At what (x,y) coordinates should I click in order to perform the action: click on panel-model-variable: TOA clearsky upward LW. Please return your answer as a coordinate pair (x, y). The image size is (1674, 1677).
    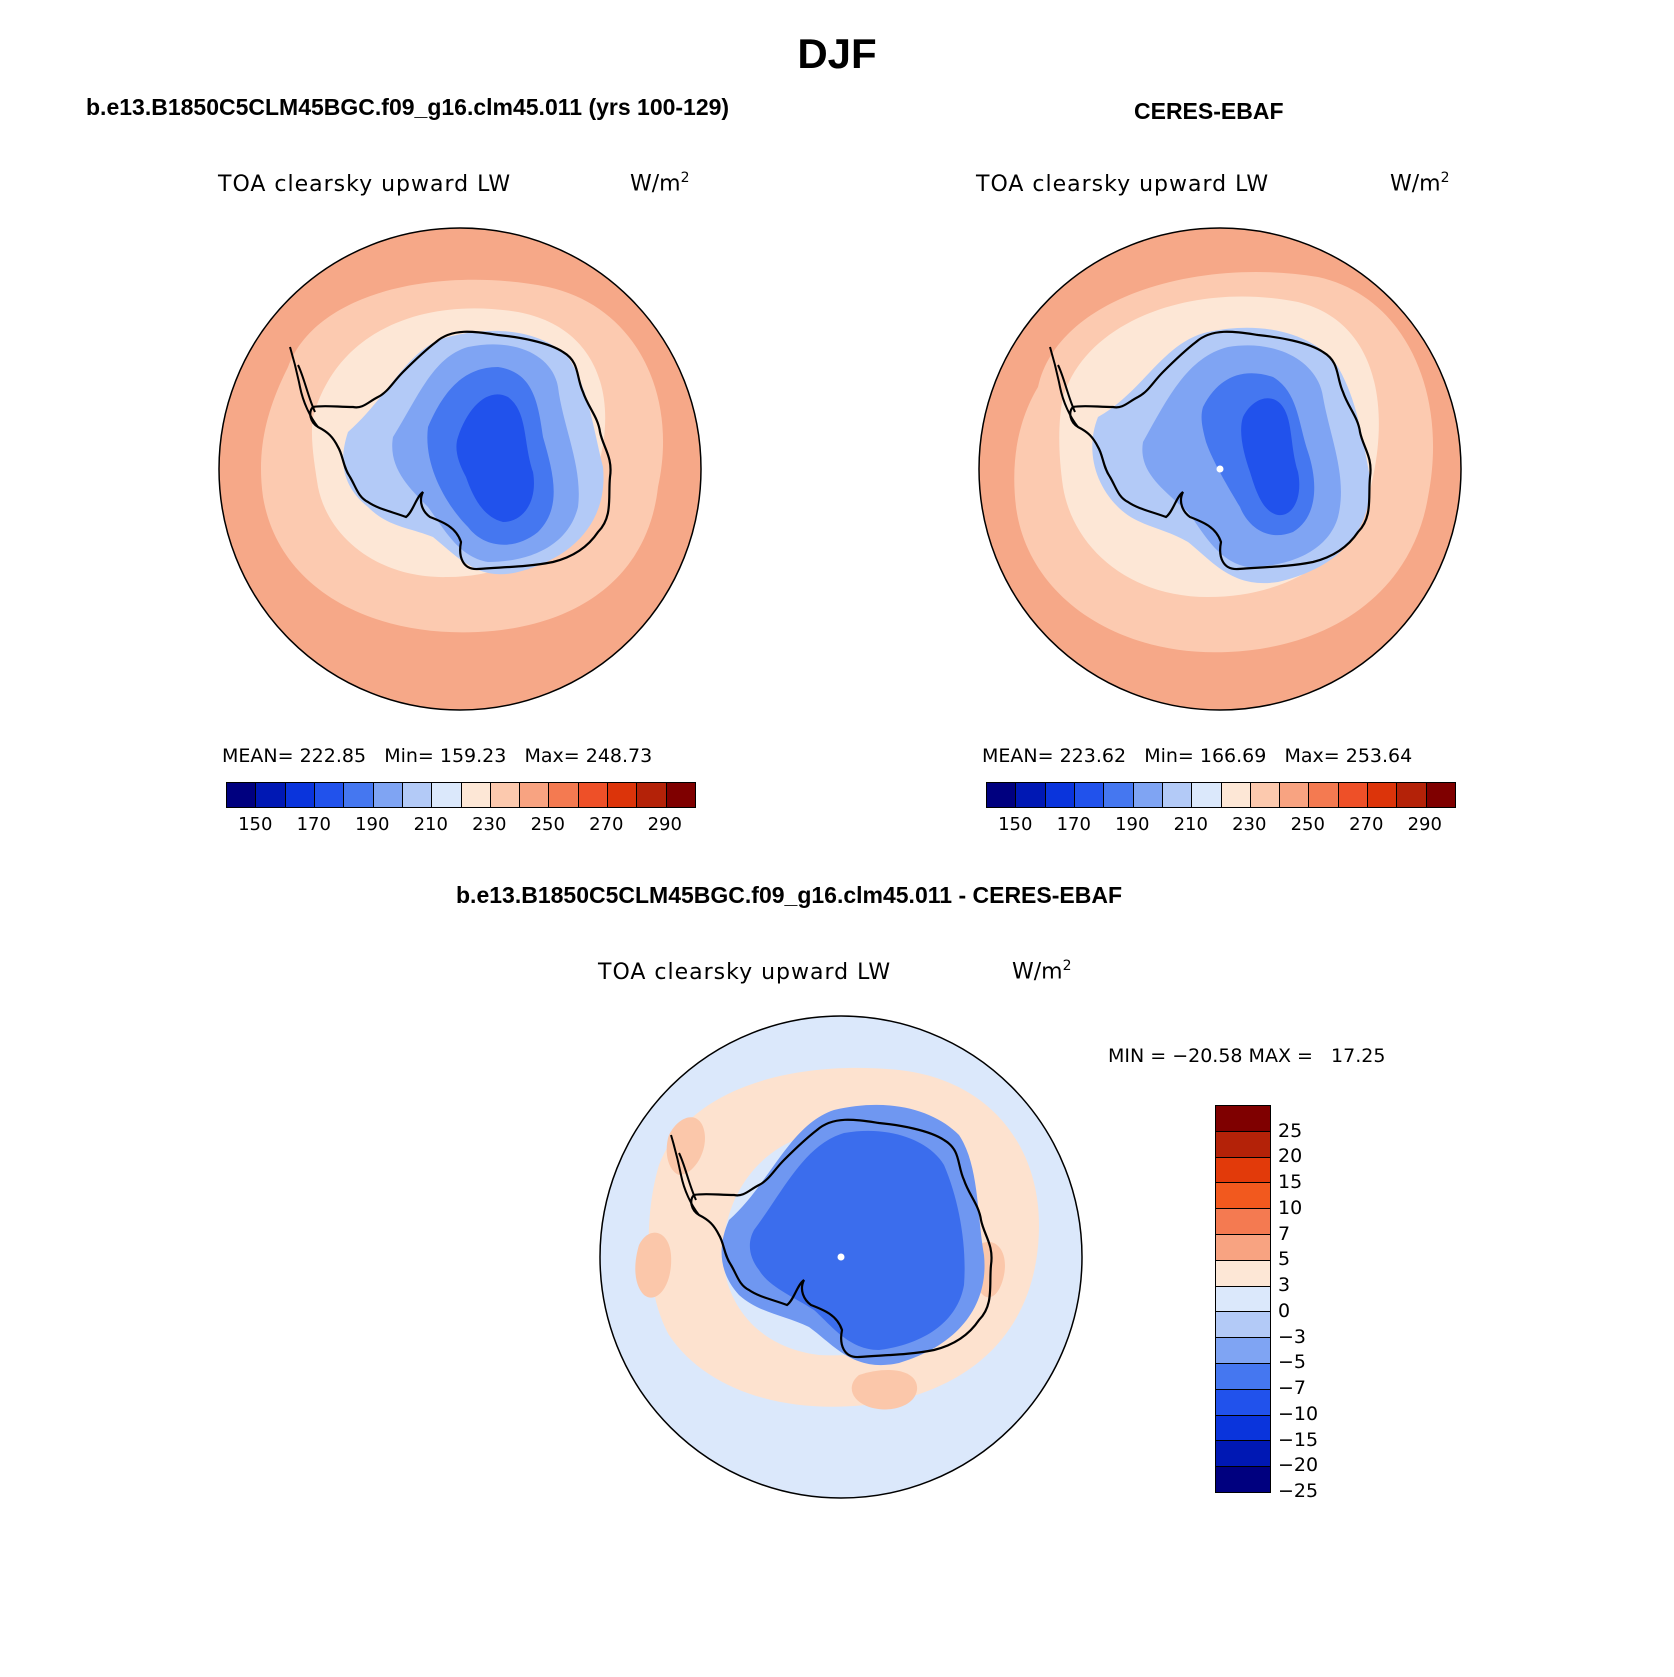
    Looking at the image, I should click on (365, 184).